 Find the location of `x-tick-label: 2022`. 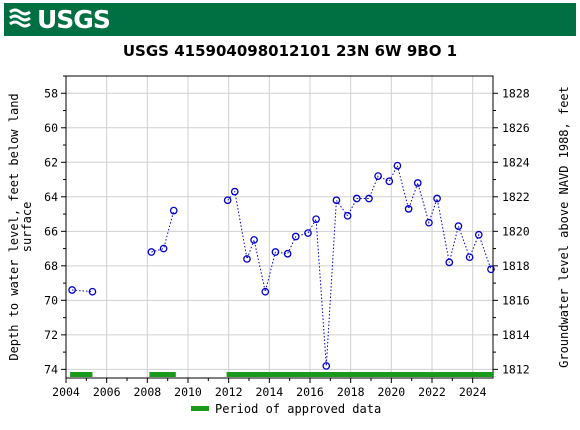

x-tick-label: 2022 is located at coordinates (432, 392).